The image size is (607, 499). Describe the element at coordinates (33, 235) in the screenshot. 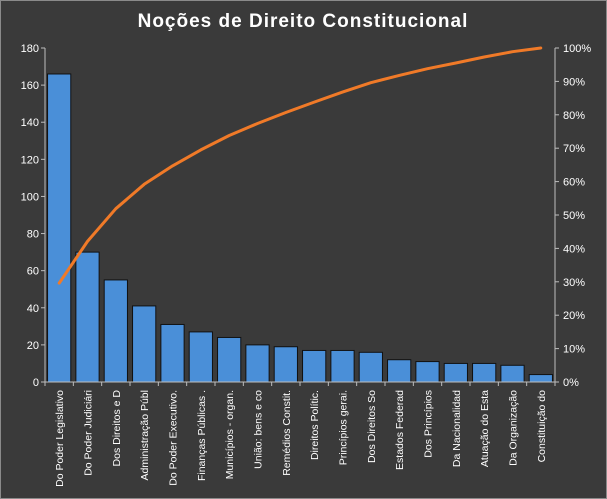

I see `left-tick-label: 80` at that location.